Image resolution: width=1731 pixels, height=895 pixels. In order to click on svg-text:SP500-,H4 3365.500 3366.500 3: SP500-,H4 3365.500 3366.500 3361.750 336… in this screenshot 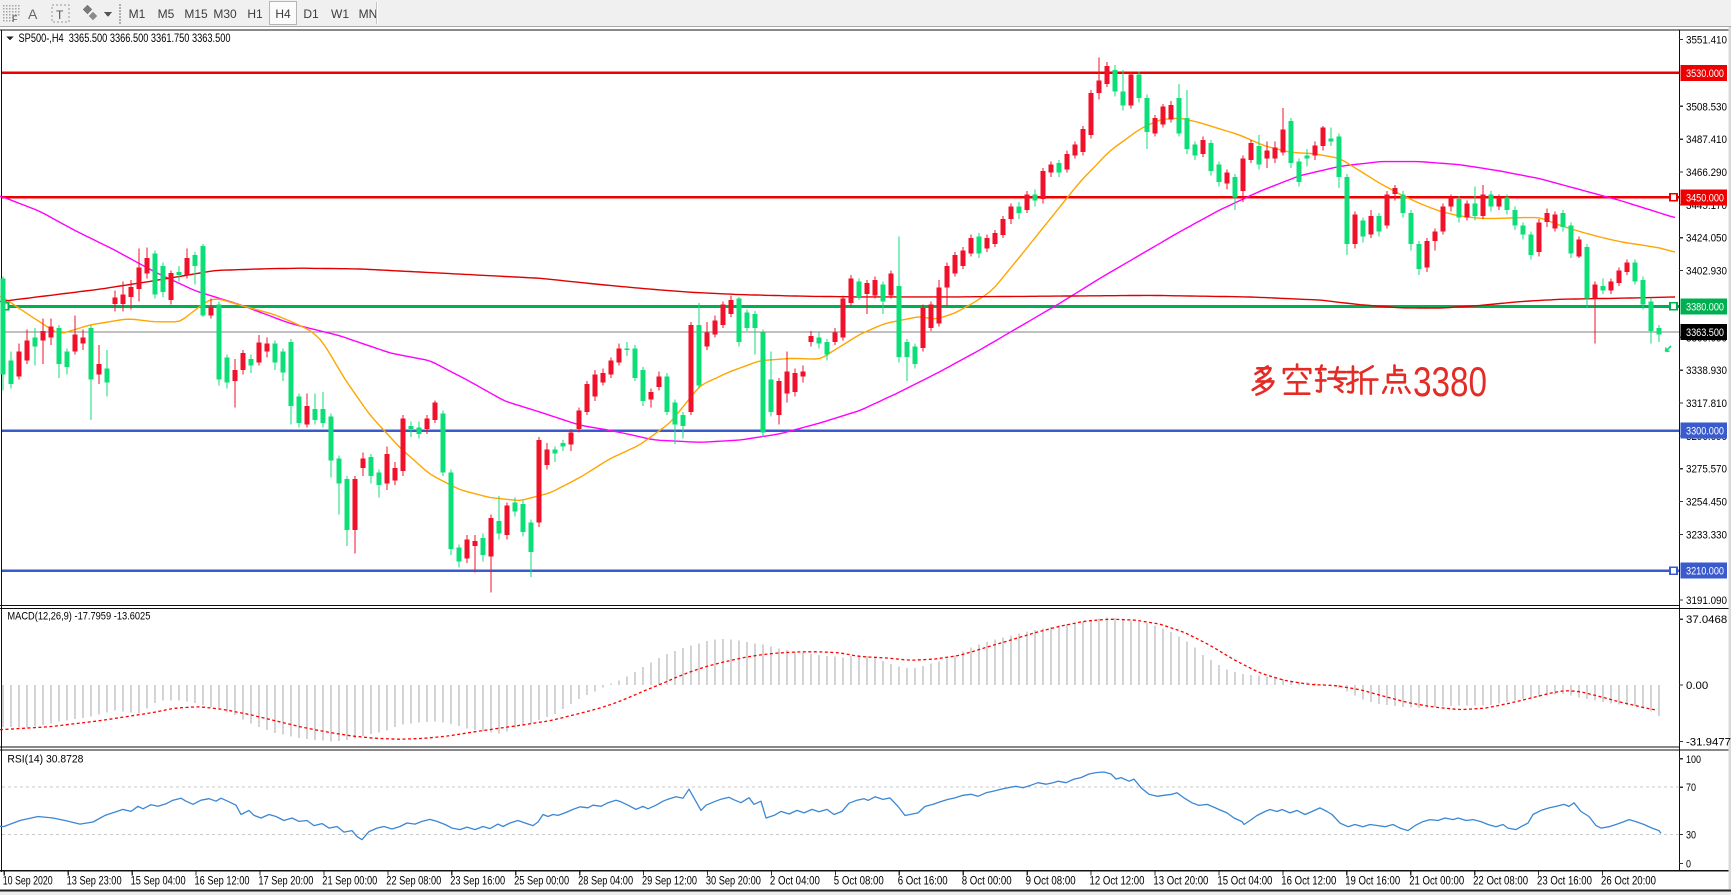, I will do `click(125, 38)`.